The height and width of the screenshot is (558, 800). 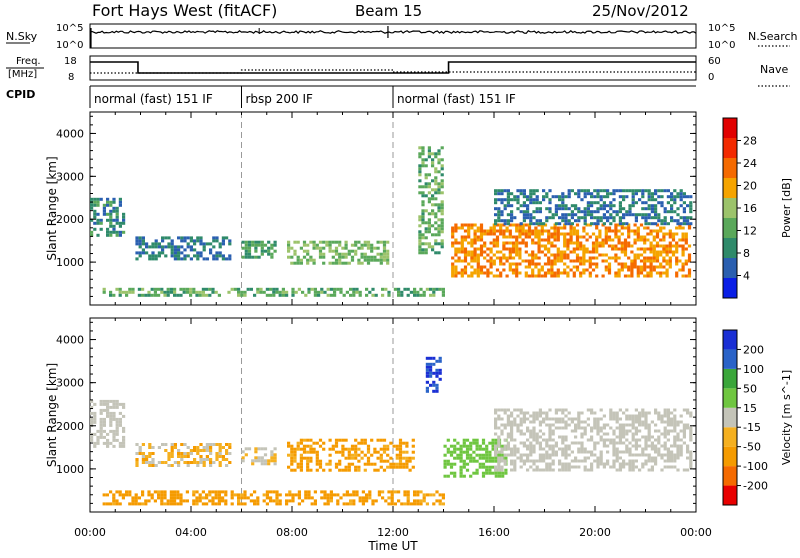 I want to click on colorbar-title: Power [dB], so click(x=786, y=208).